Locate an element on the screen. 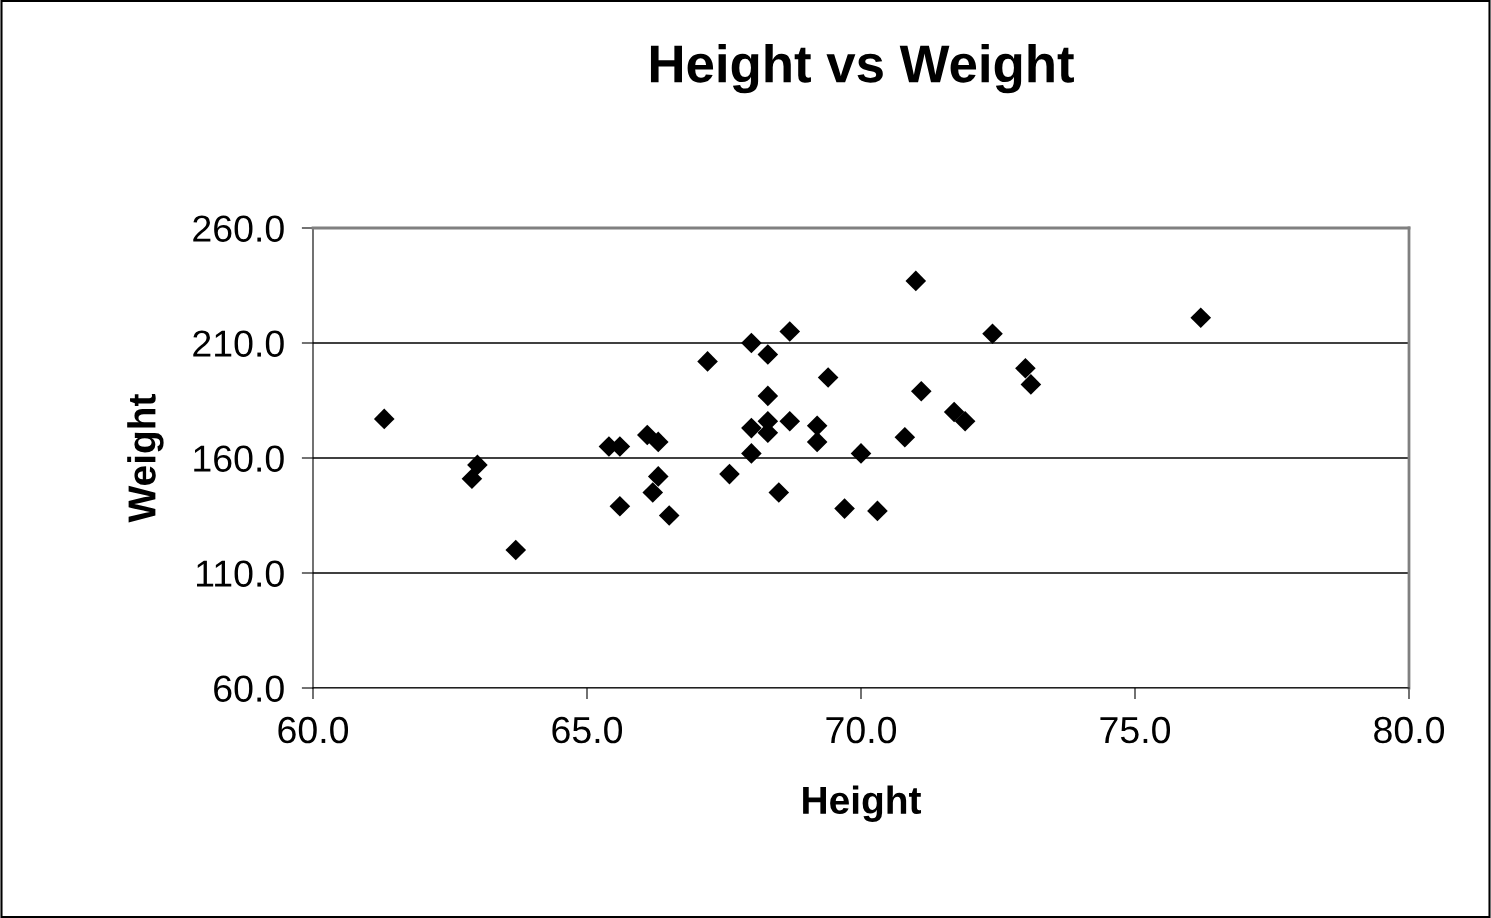  y-tick-label: 260.0 is located at coordinates (238, 228).